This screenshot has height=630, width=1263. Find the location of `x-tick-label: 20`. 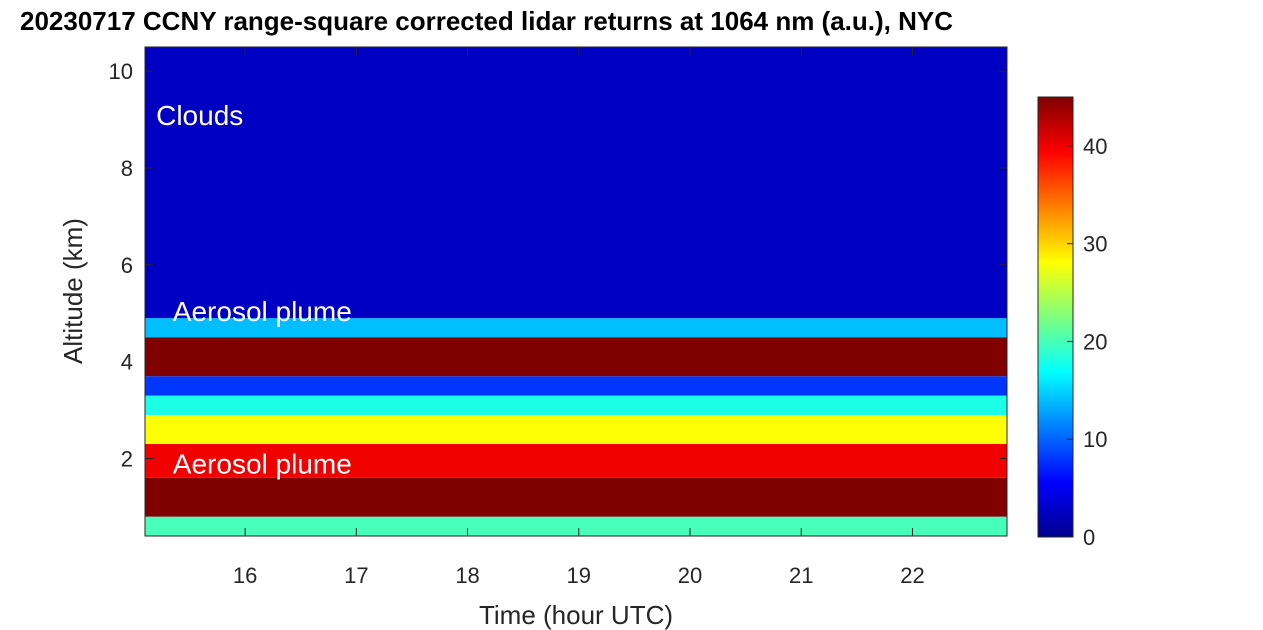

x-tick-label: 20 is located at coordinates (690, 575).